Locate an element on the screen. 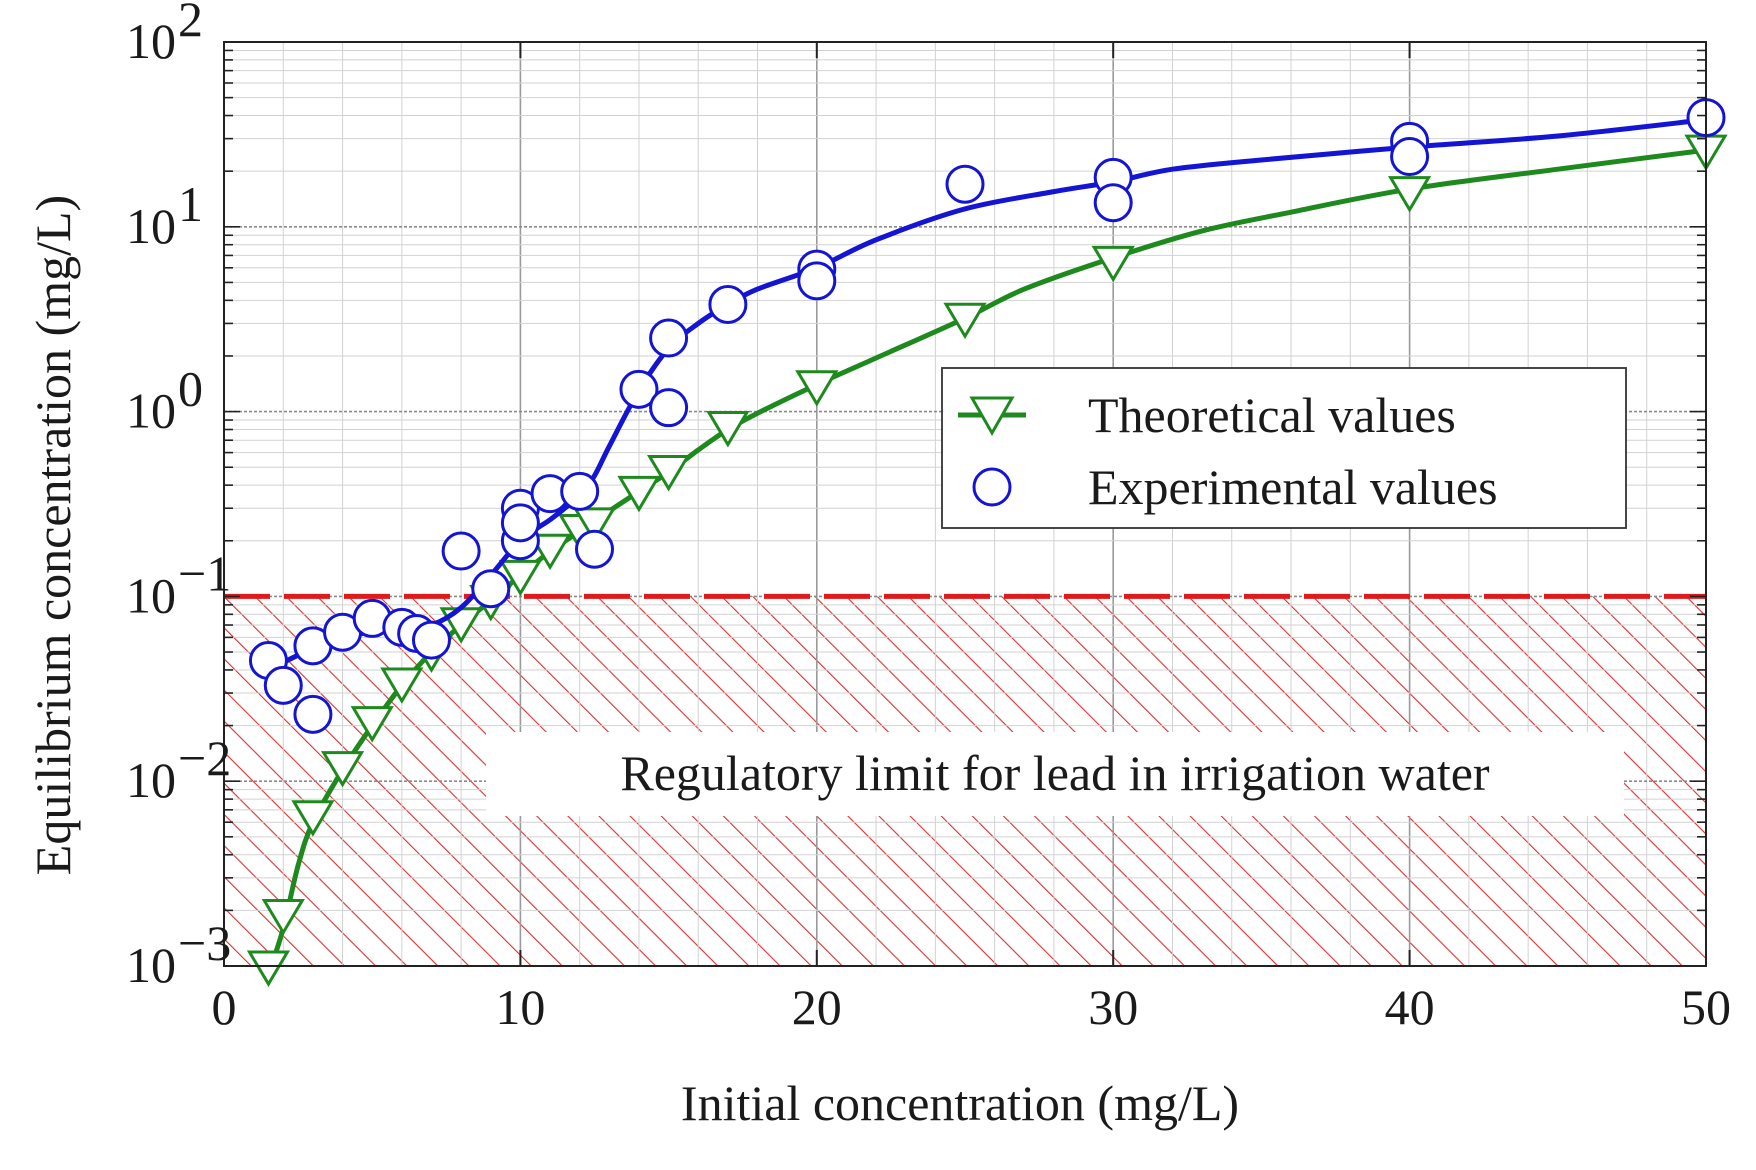 This screenshot has width=1756, height=1170. x-tick-labels: 0 10 20 30 40 50 is located at coordinates (972, 1007).